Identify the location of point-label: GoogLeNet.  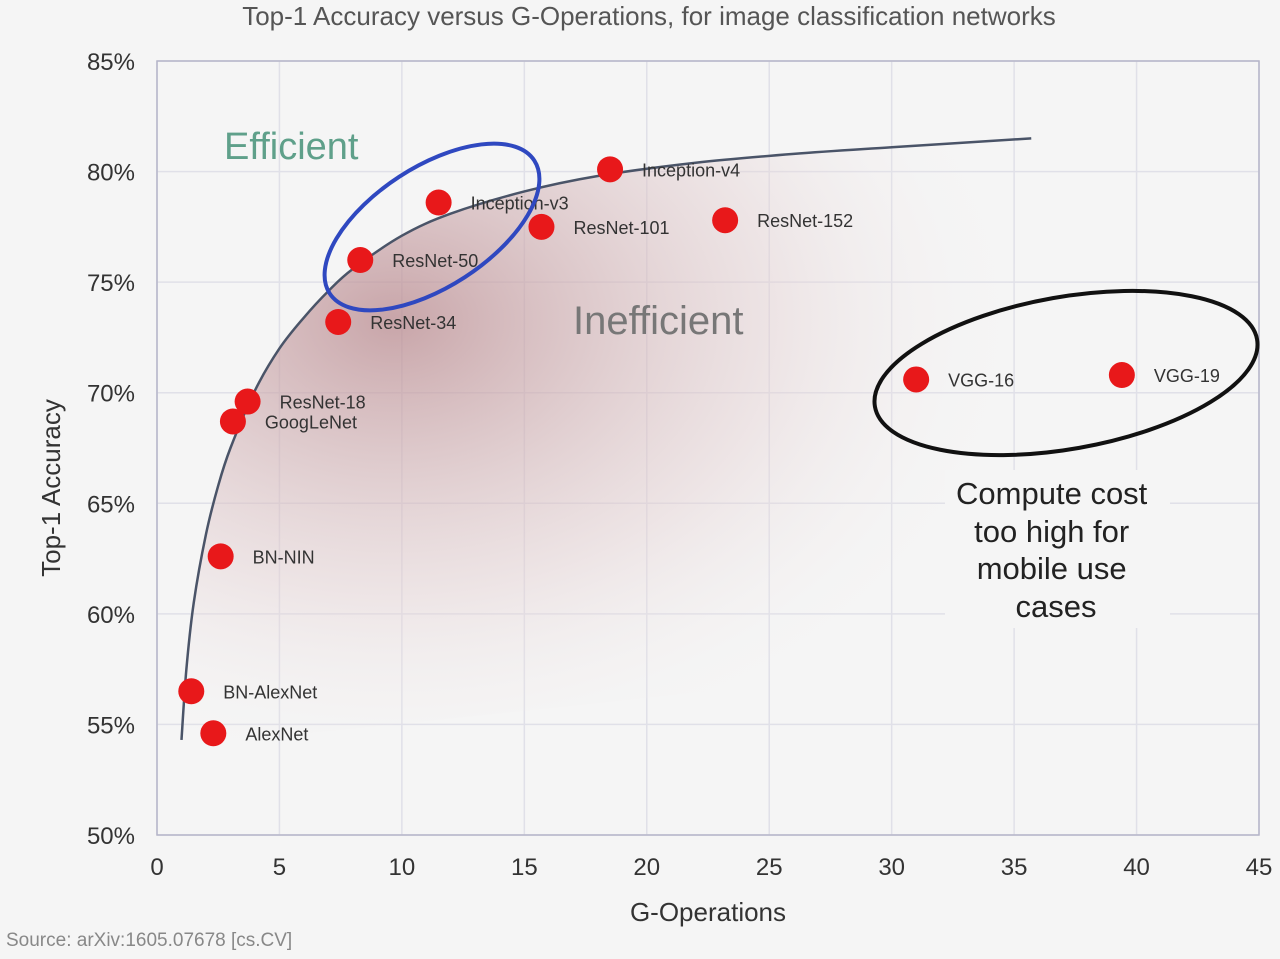
(311, 422).